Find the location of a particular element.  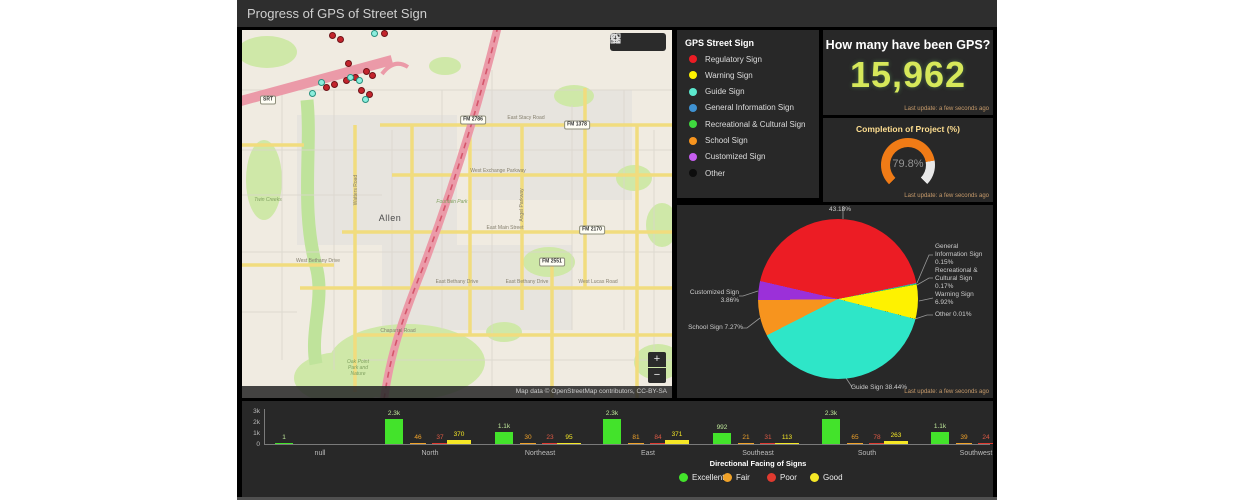

bar-value-label: 37 is located at coordinates (440, 437).